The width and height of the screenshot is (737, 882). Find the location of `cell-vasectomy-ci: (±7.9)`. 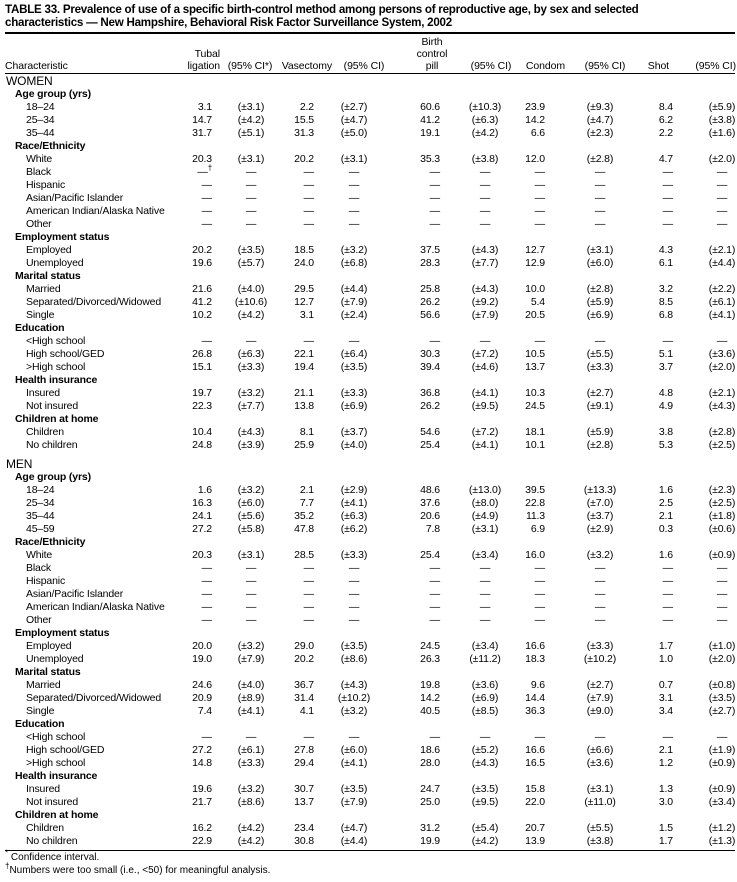

cell-vasectomy-ci: (±7.9) is located at coordinates (354, 802).